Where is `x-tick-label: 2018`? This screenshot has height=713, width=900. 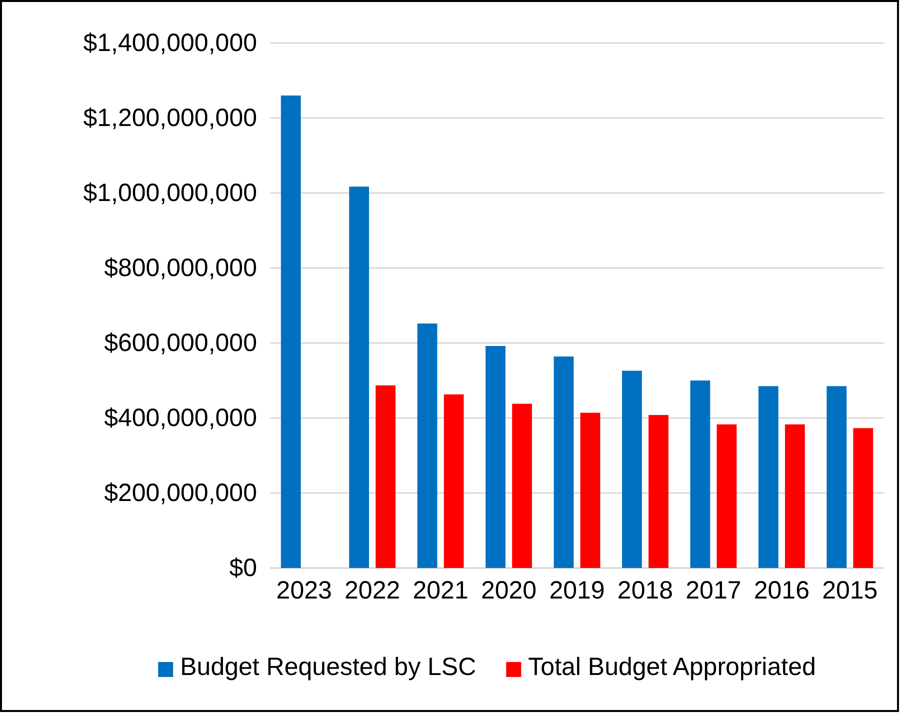
x-tick-label: 2018 is located at coordinates (645, 590).